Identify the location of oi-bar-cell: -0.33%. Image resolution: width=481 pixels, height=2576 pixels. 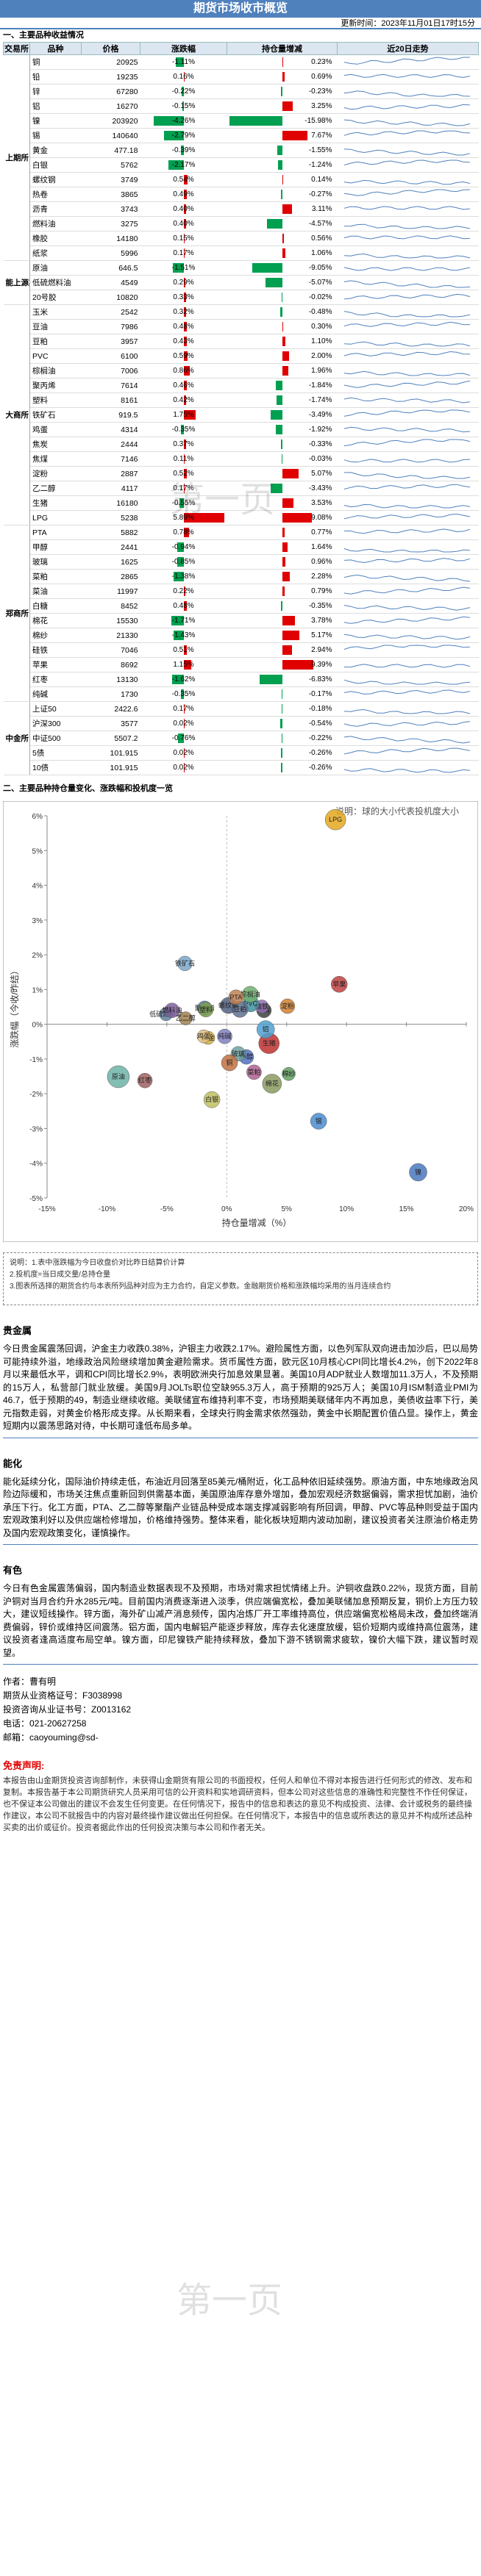
(282, 444).